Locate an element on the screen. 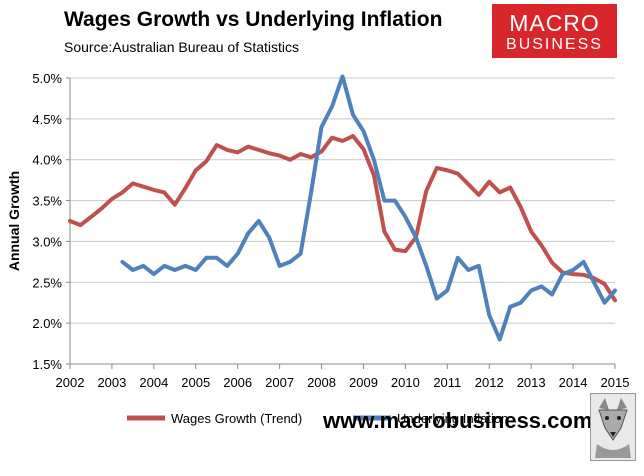  chart-title: Wages Growth vs Underlying Inflation is located at coordinates (253, 19).